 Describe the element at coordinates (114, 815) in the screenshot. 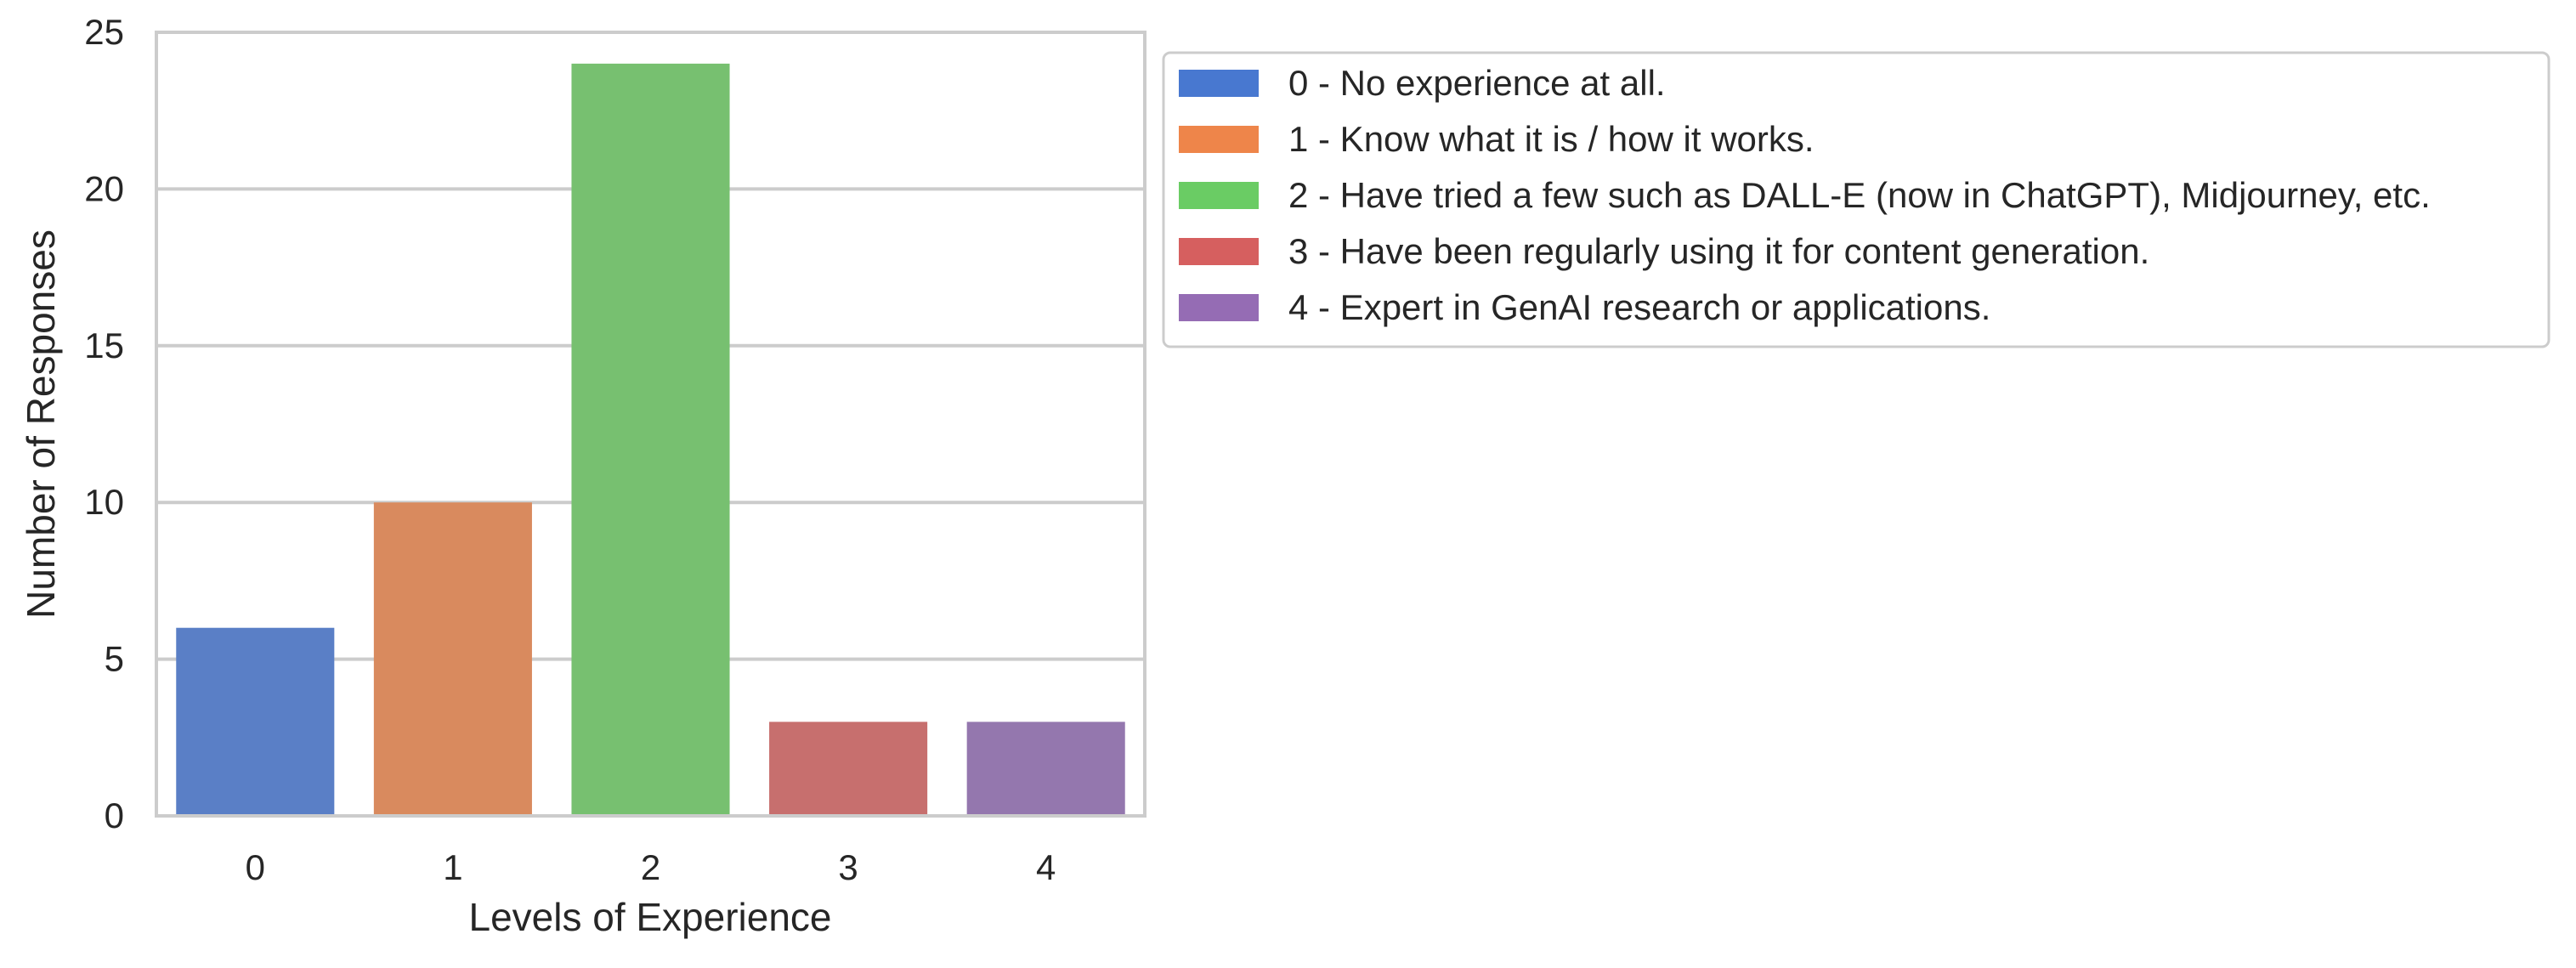

I see `y-tick-label: 0` at that location.